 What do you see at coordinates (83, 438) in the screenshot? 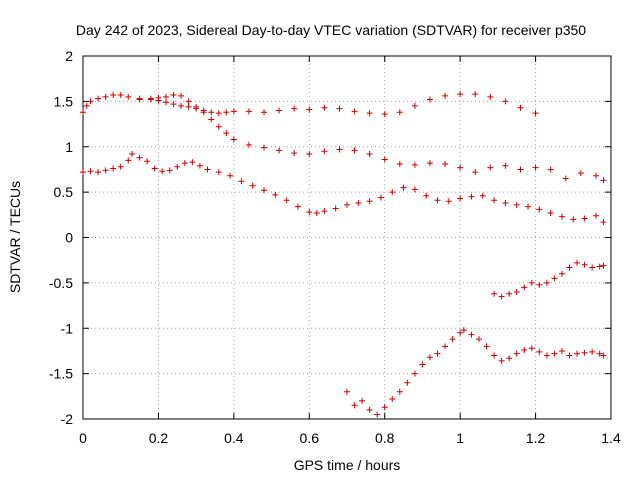
I see `x-tick-label: 0` at bounding box center [83, 438].